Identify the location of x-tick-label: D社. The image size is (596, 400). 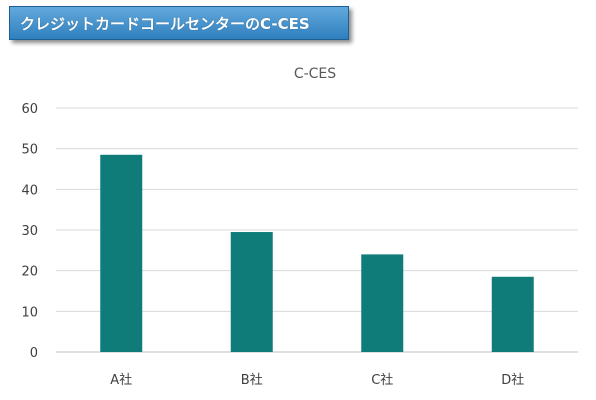
(512, 380).